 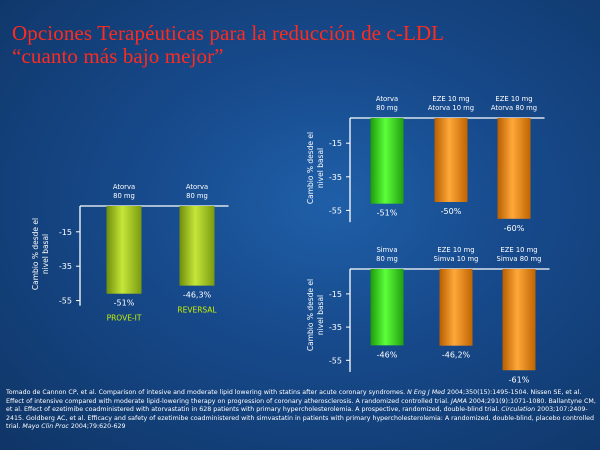 What do you see at coordinates (514, 228) in the screenshot?
I see `value-label: -60%` at bounding box center [514, 228].